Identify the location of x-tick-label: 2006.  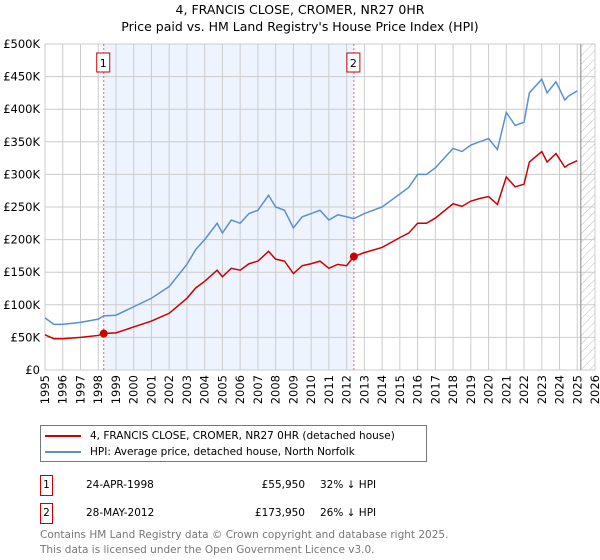
(240, 389).